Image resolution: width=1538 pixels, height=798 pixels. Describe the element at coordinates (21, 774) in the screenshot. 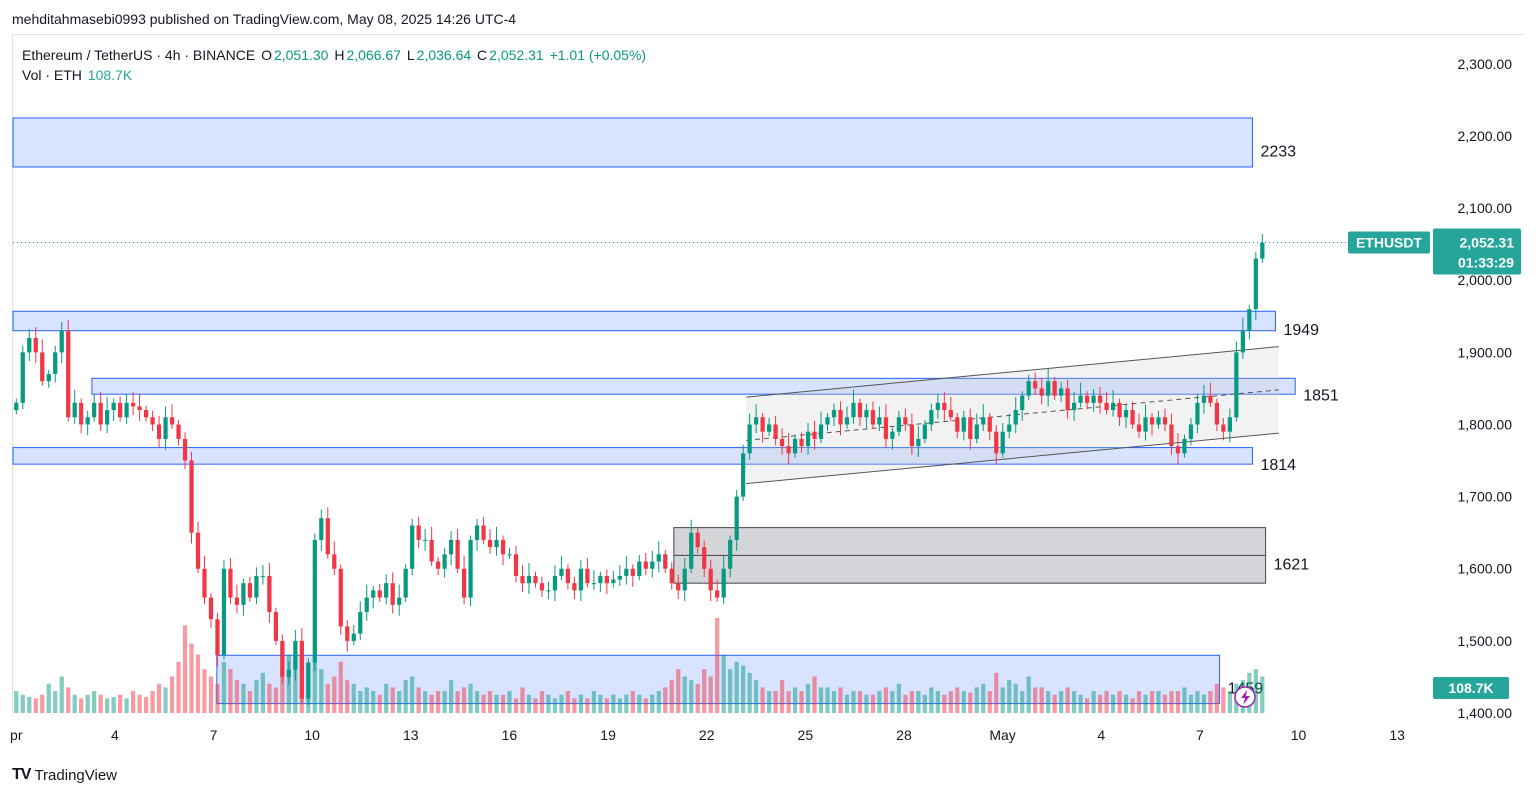

I see `tradingview-logo-icon: TV` at that location.